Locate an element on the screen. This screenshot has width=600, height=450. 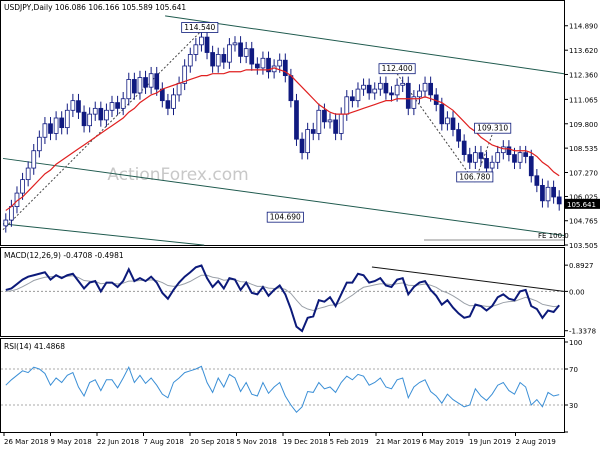
price-annotation-box is located at coordinates (493, 128).